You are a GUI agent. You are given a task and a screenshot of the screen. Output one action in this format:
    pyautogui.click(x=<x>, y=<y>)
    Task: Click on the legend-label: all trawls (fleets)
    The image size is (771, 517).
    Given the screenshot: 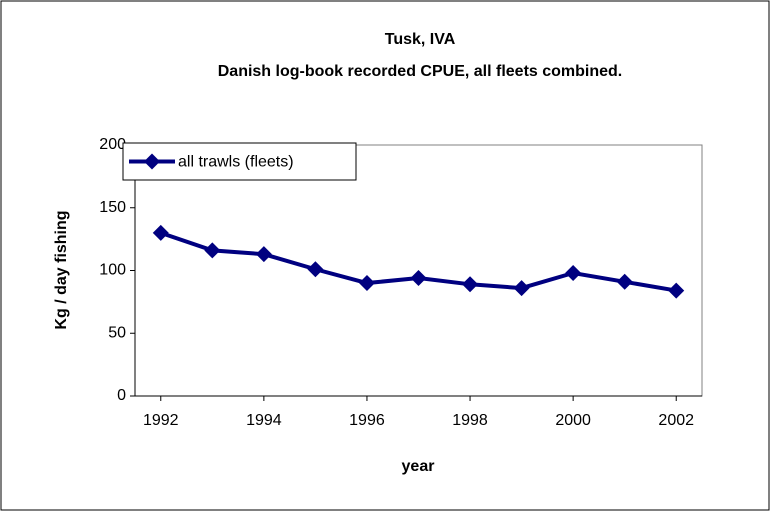 What is the action you would take?
    pyautogui.click(x=236, y=162)
    